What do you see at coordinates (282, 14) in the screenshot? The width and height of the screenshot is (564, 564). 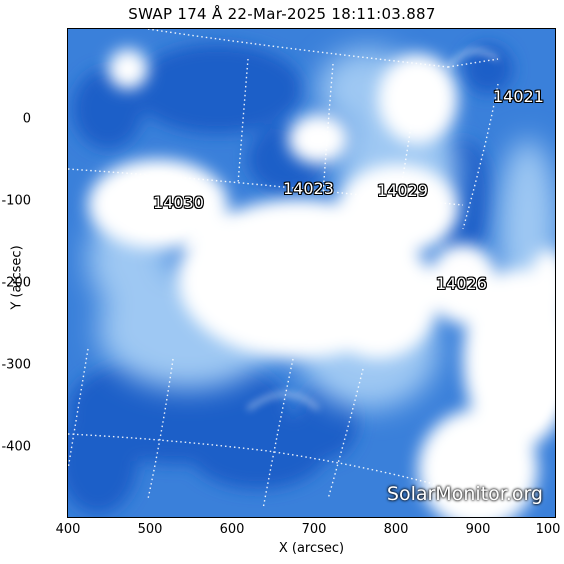 I see `image-title: SWAP 174 Å 22-Mar-2025 18:11:03.887` at bounding box center [282, 14].